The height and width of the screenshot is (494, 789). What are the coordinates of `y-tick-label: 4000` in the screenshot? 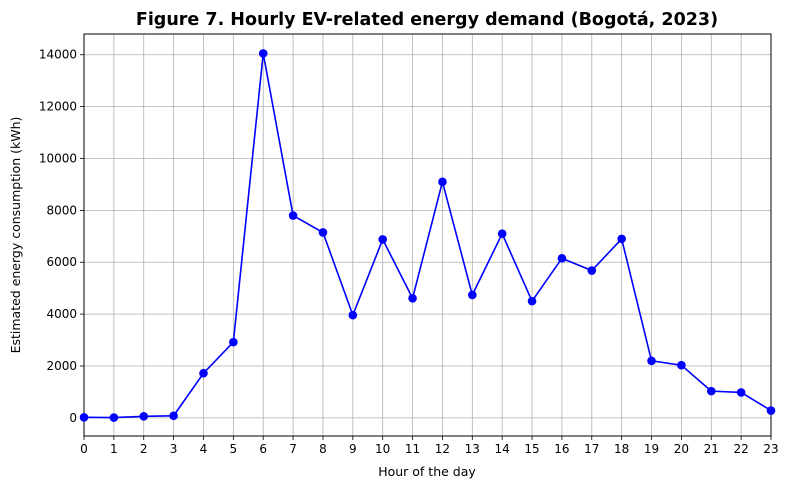 It's located at (61, 314).